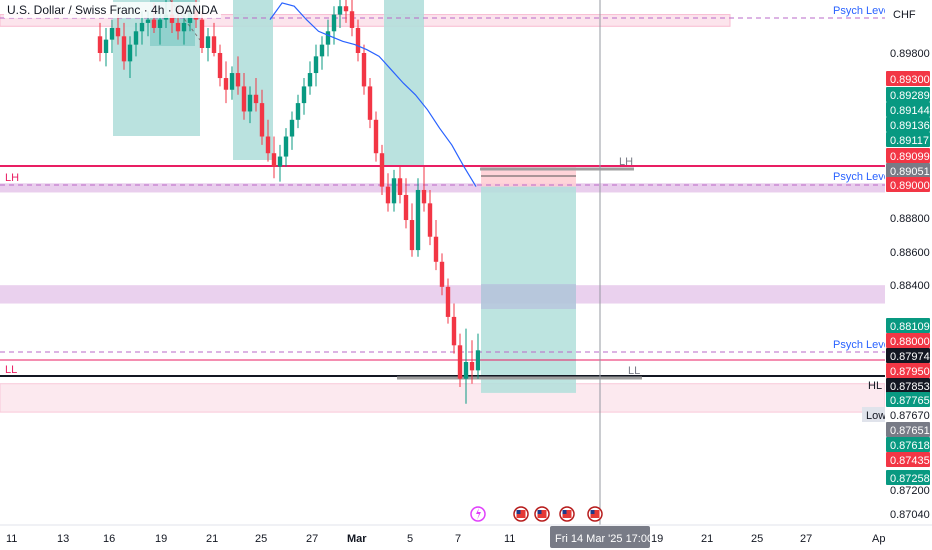  I want to click on price-label: 0.87765, so click(910, 401).